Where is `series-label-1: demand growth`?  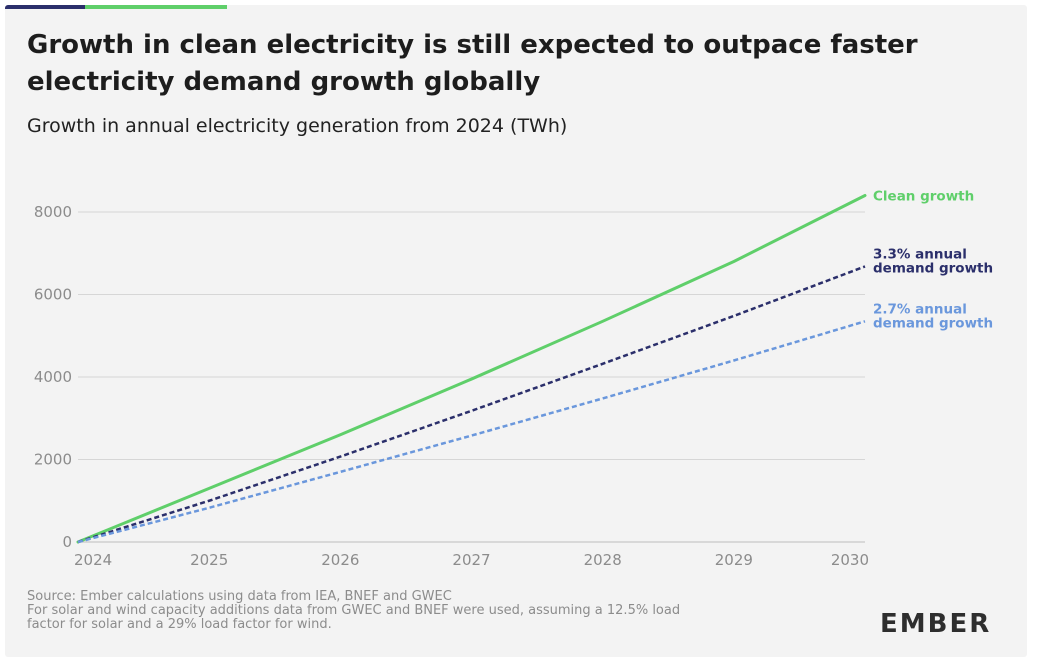
series-label-1: demand growth is located at coordinates (933, 268).